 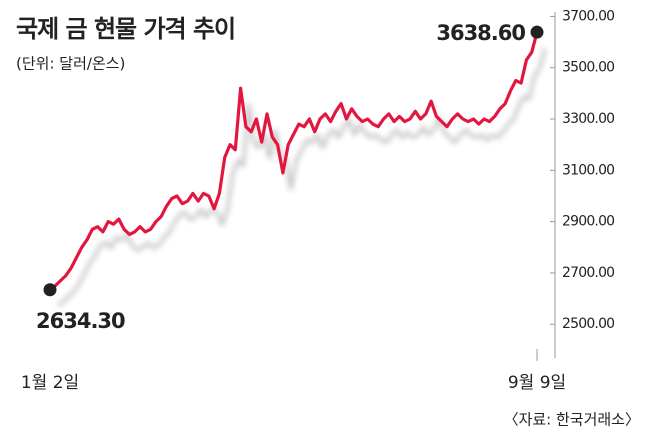 What do you see at coordinates (588, 68) in the screenshot?
I see `y-tick-label: 3500.00` at bounding box center [588, 68].